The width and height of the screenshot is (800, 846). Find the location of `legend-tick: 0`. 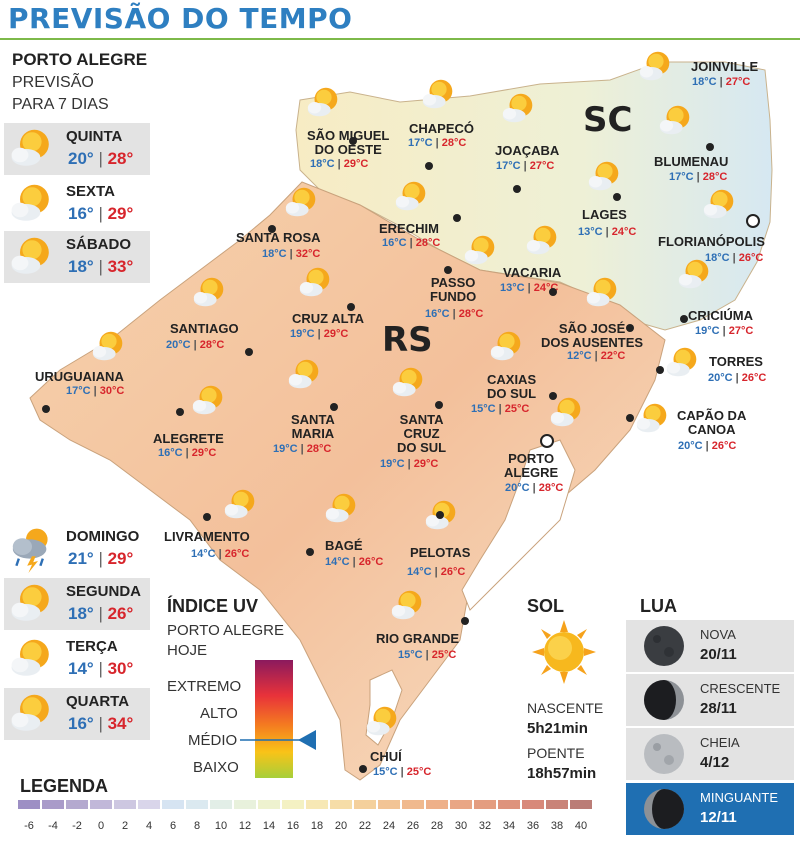

legend-tick: 0 is located at coordinates (101, 826).